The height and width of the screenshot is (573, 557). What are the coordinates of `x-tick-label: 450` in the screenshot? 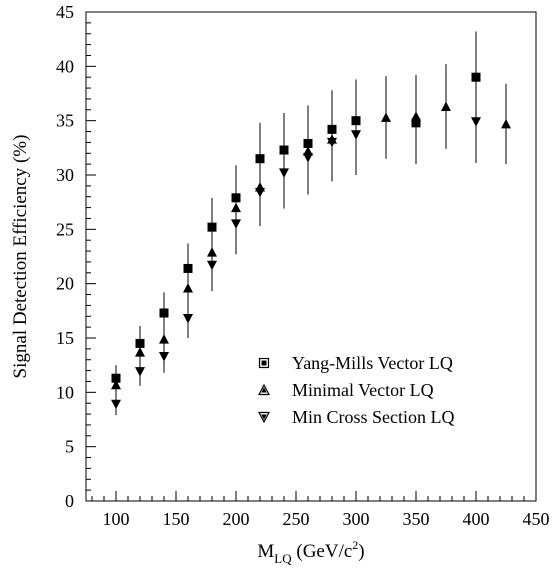 It's located at (536, 519).